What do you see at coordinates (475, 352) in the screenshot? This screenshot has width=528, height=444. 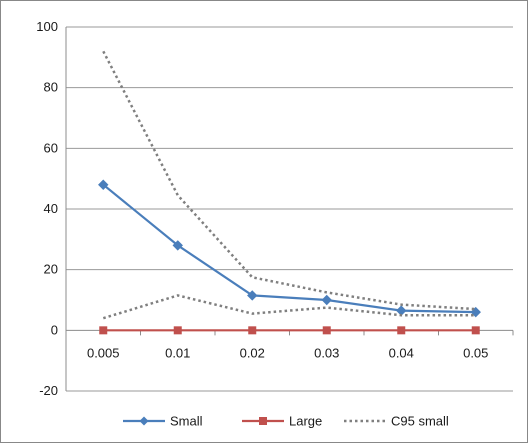 I see `x-tick-label: 0.05` at bounding box center [475, 352].